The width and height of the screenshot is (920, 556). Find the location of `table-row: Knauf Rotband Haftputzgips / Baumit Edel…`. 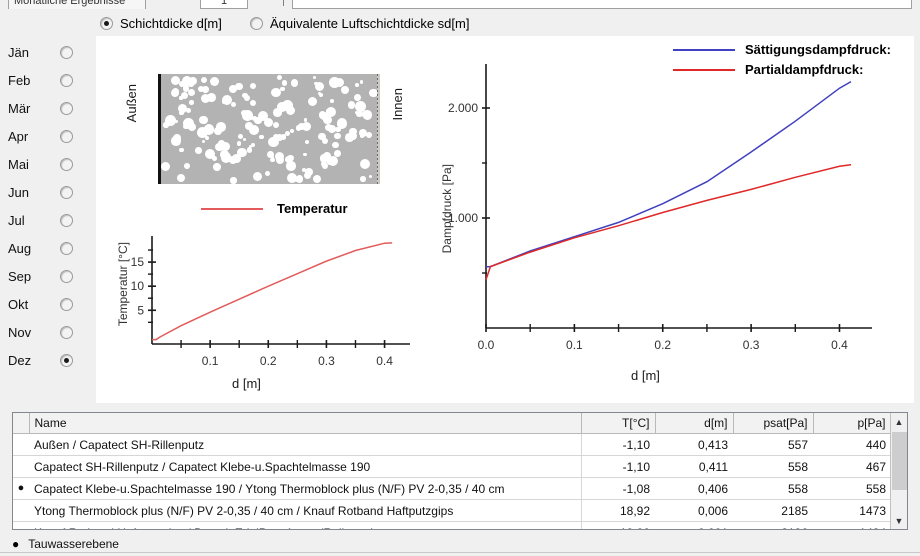

table-row: Knauf Rotband Haftputzgips / Baumit Edel… is located at coordinates (452, 525).